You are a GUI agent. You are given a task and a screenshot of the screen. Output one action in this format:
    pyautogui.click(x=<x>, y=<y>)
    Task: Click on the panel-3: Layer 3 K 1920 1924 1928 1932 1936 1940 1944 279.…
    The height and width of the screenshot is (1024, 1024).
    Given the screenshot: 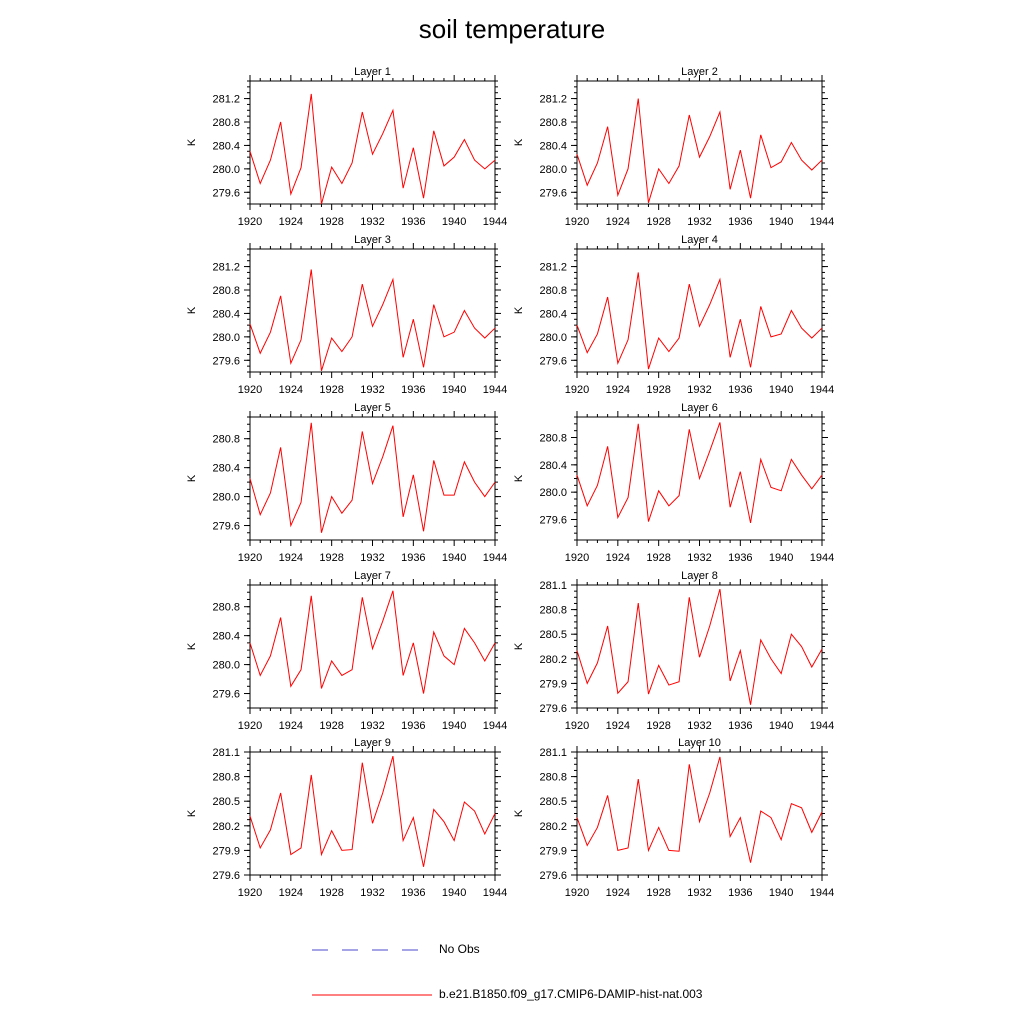 What is the action you would take?
    pyautogui.click(x=346, y=315)
    